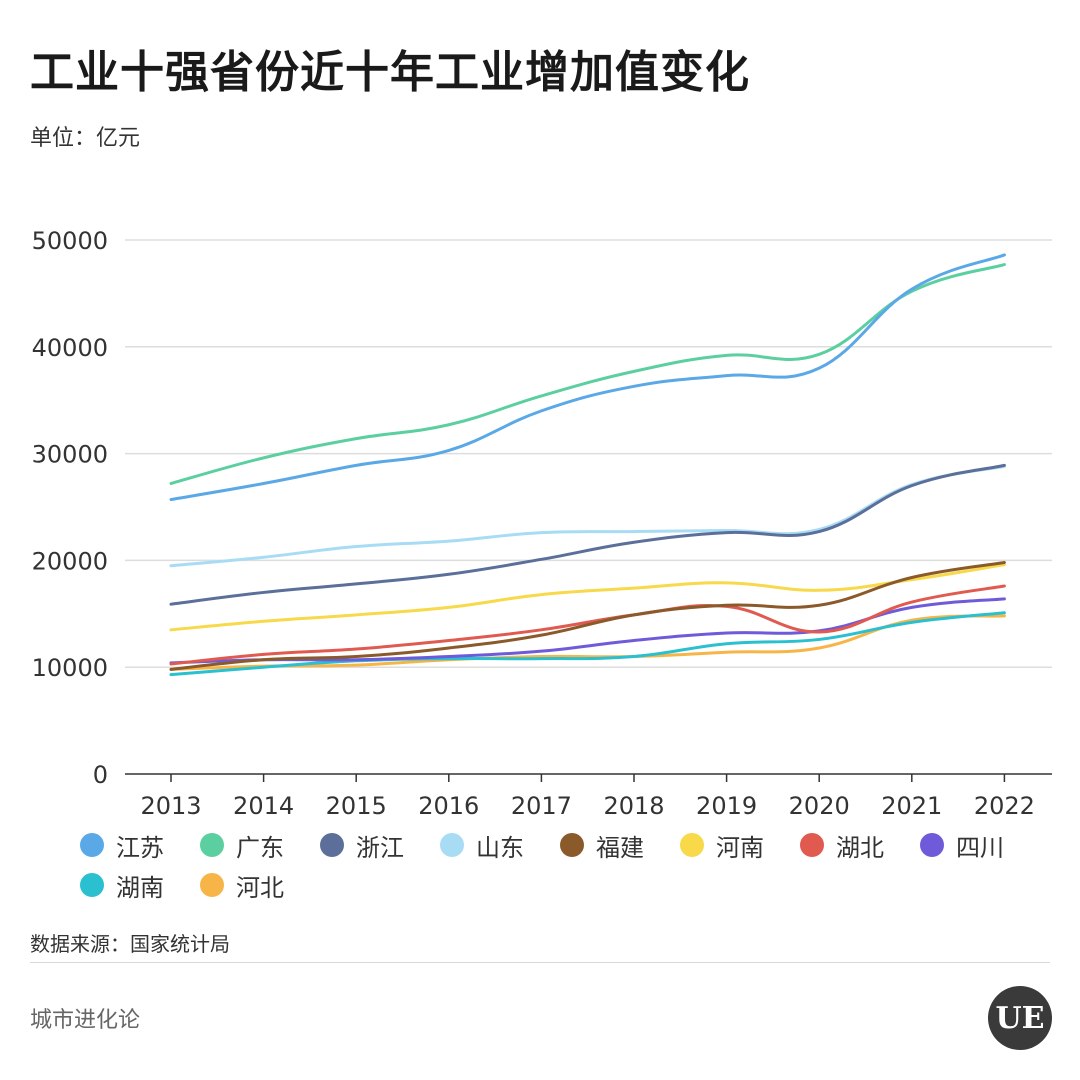 This screenshot has width=1080, height=1080. What do you see at coordinates (1004, 806) in the screenshot?
I see `x-tick-label: 2022` at bounding box center [1004, 806].